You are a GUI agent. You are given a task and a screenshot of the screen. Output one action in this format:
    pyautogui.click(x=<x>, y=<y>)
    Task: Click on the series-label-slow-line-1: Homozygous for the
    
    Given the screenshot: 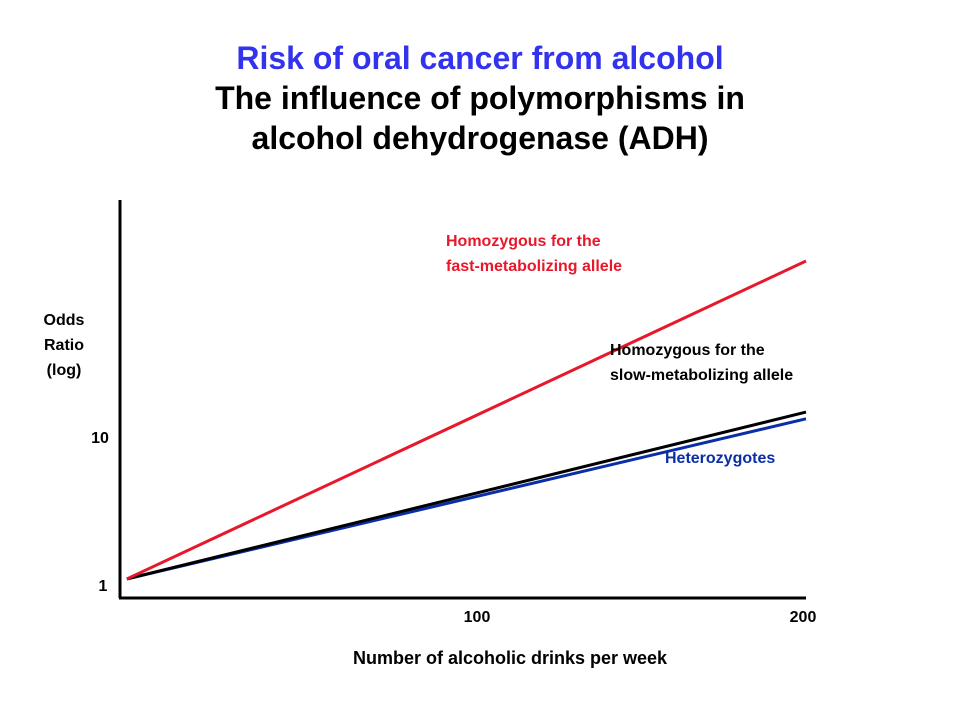 What is the action you would take?
    pyautogui.click(x=687, y=350)
    